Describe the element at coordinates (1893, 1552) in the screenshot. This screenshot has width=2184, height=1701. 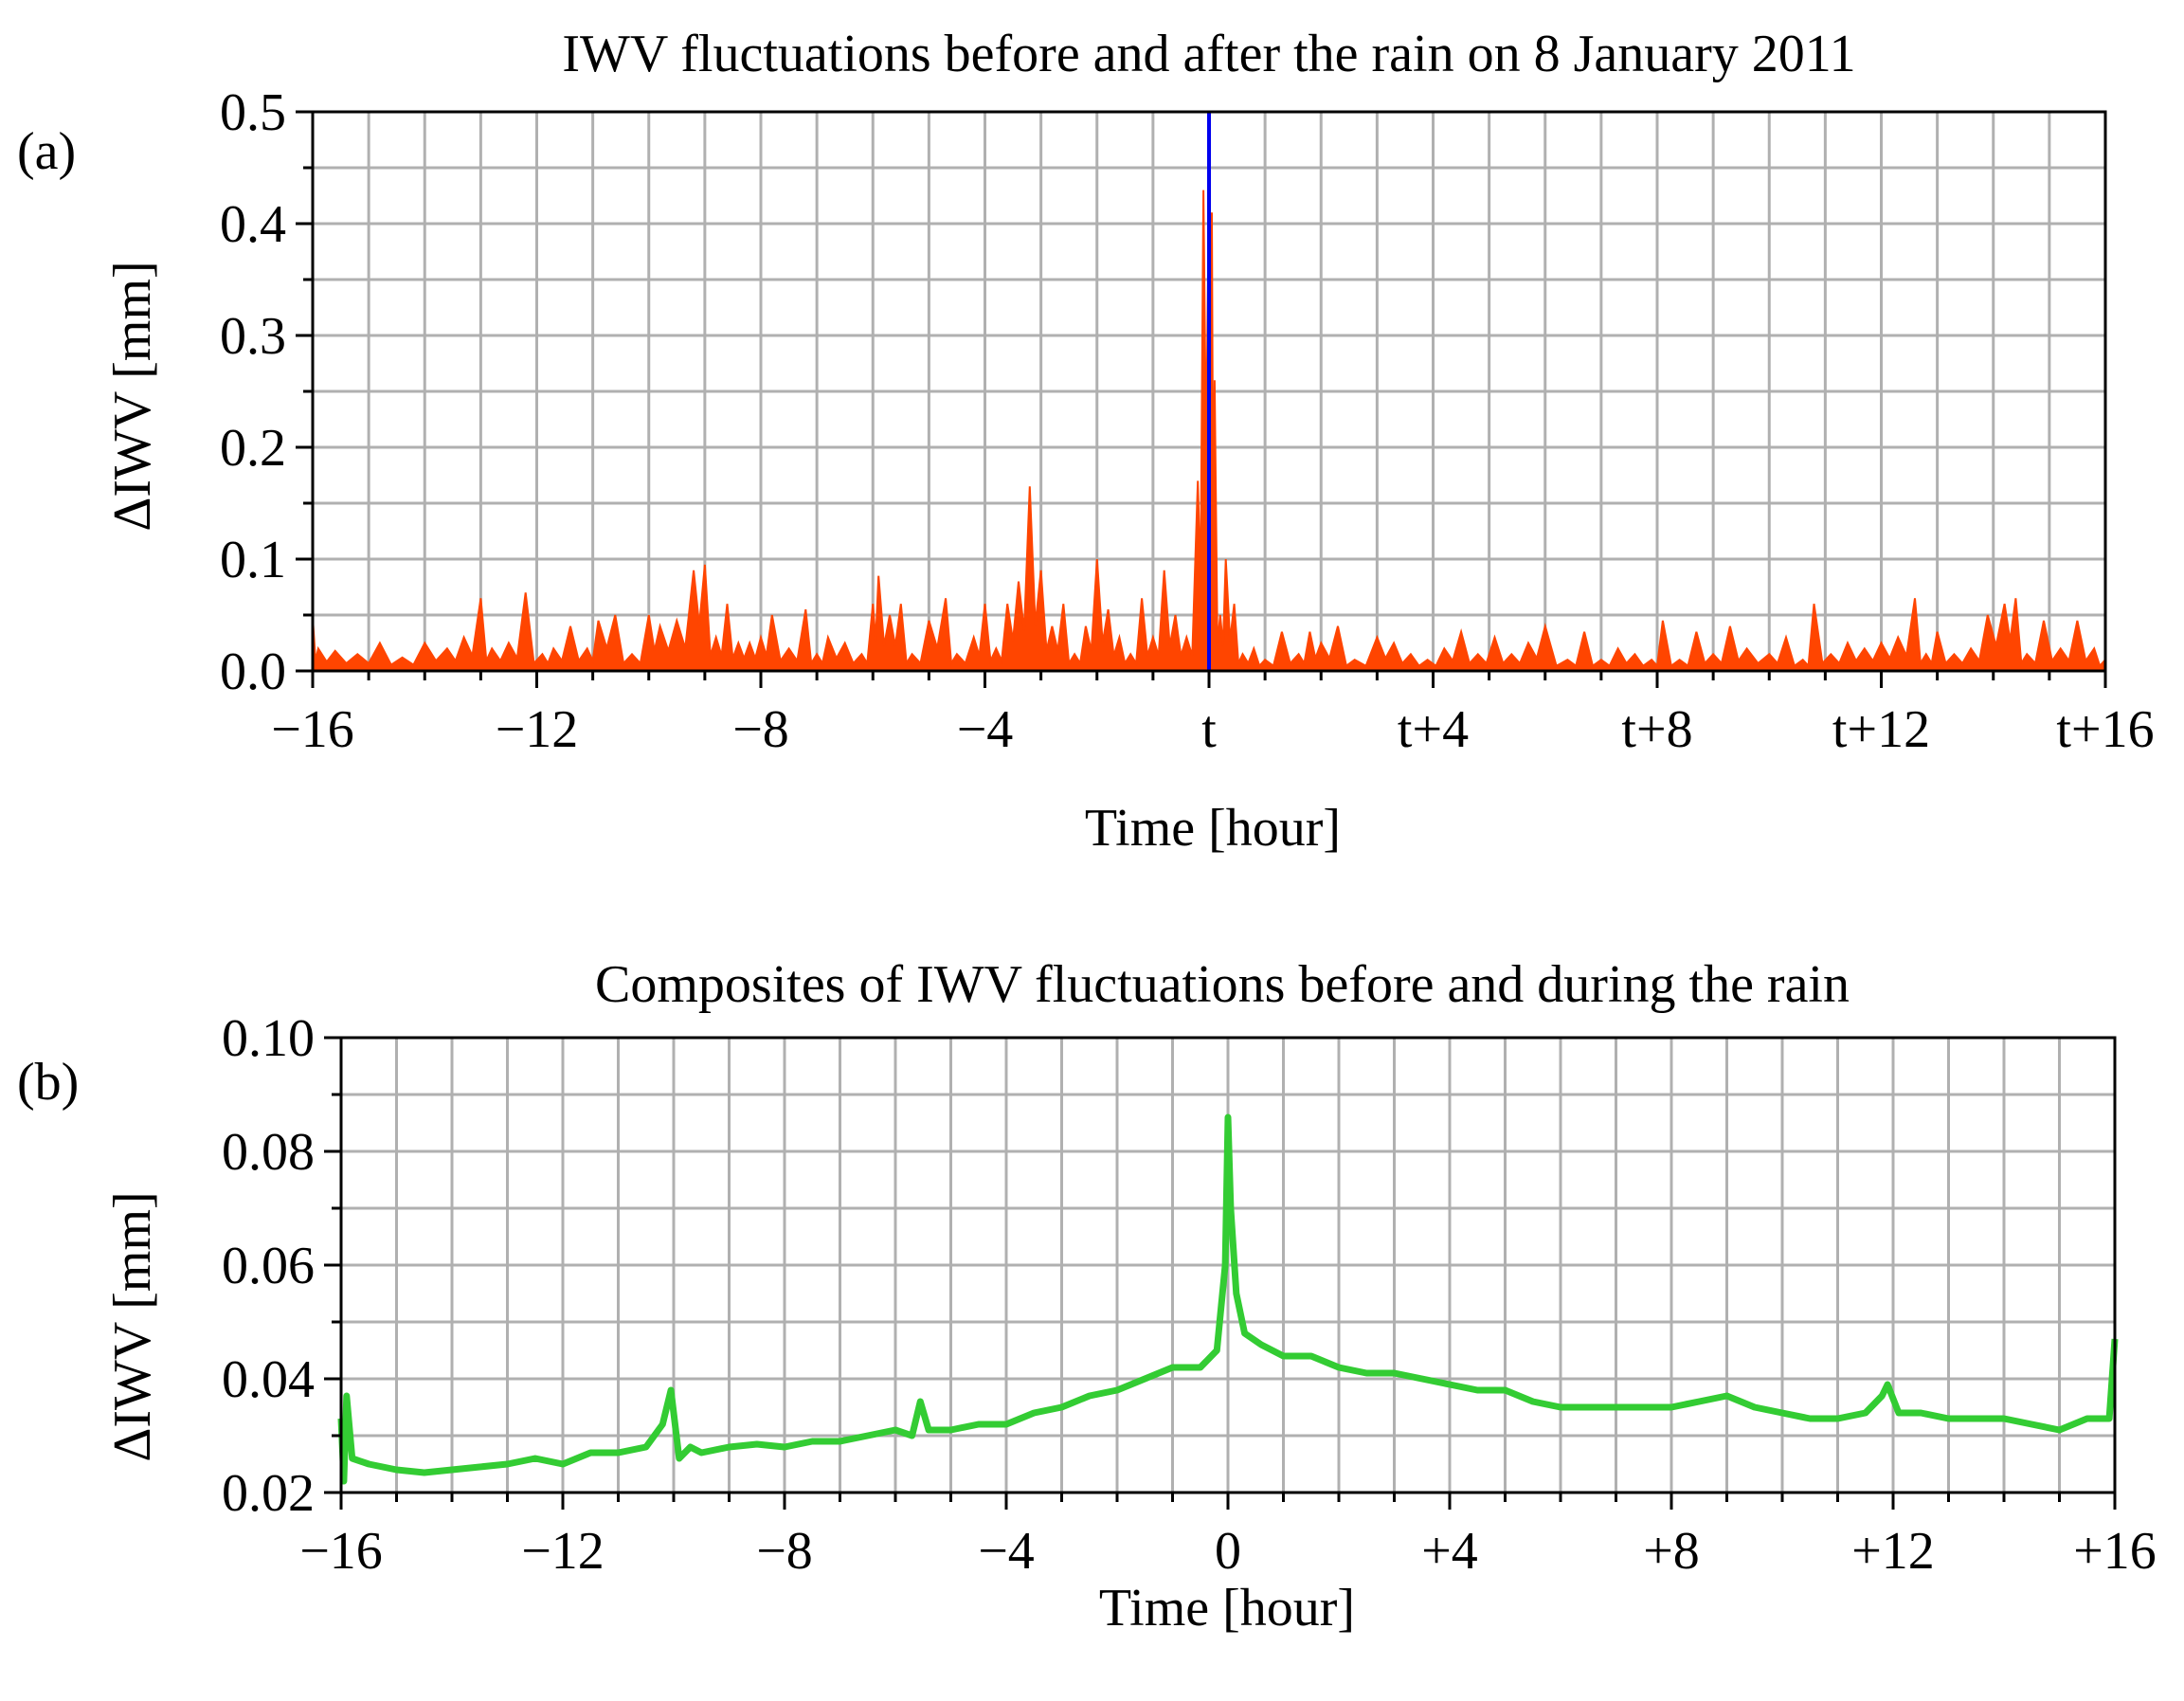
I see `b-x-tick-label: +12` at that location.